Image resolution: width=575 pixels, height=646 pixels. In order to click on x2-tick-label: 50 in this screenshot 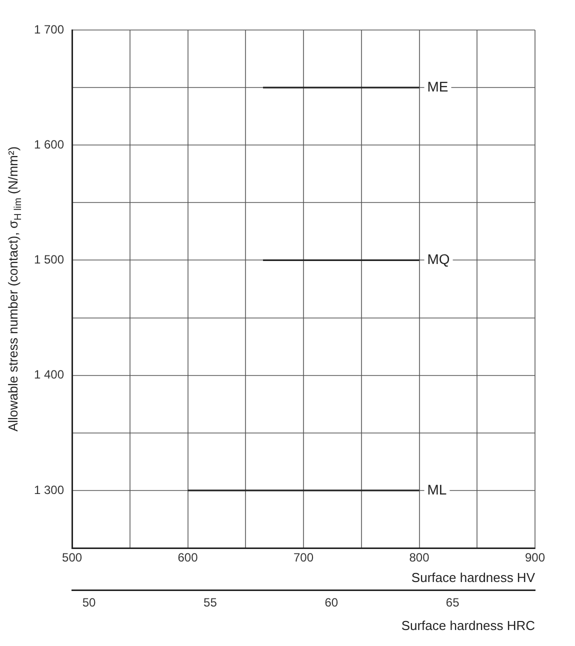, I will do `click(89, 603)`.